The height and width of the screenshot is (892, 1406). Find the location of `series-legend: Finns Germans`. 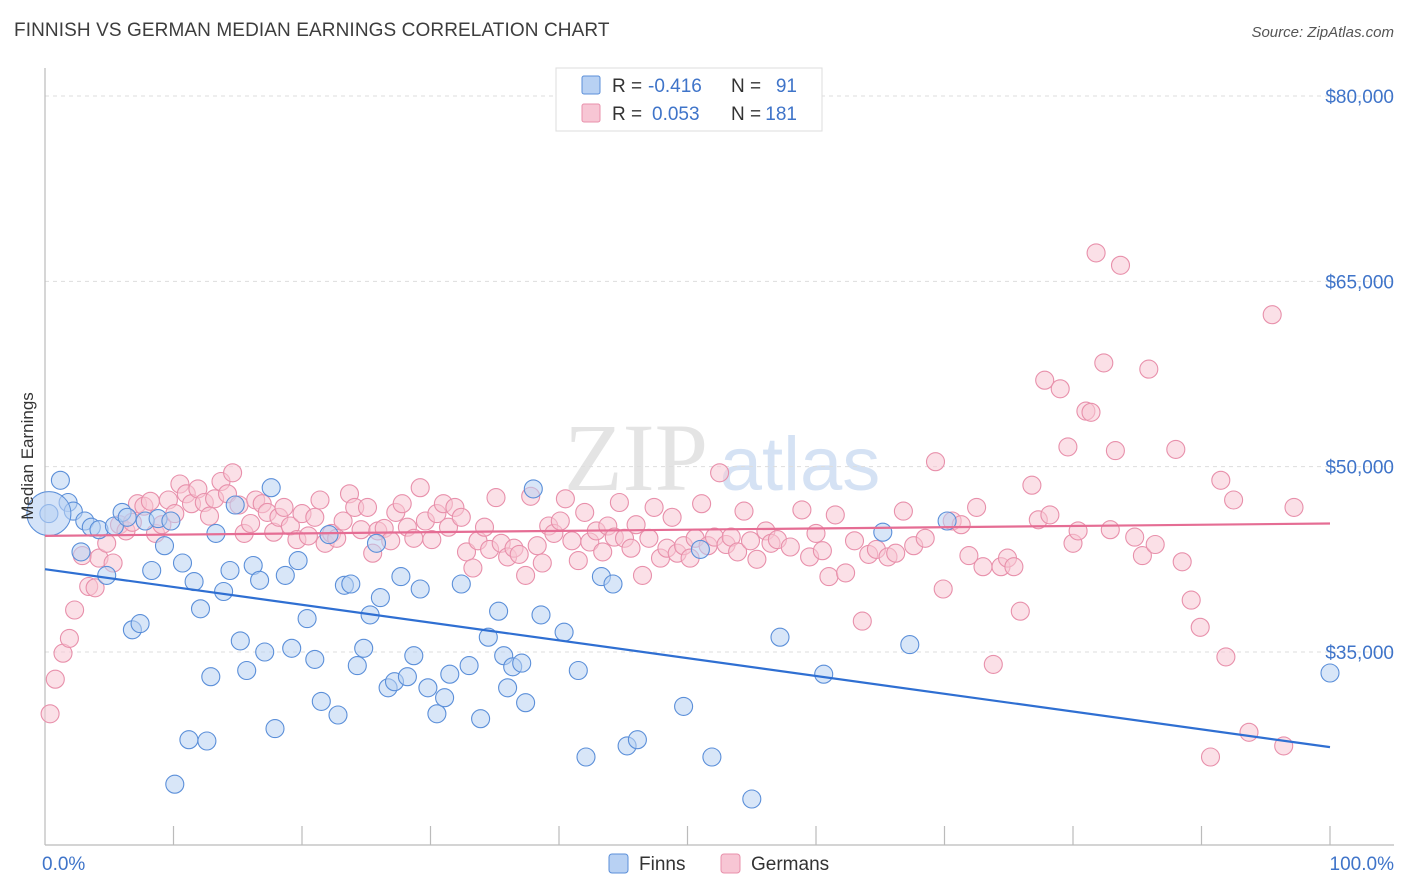

series-legend: Finns Germans is located at coordinates (718, 864).